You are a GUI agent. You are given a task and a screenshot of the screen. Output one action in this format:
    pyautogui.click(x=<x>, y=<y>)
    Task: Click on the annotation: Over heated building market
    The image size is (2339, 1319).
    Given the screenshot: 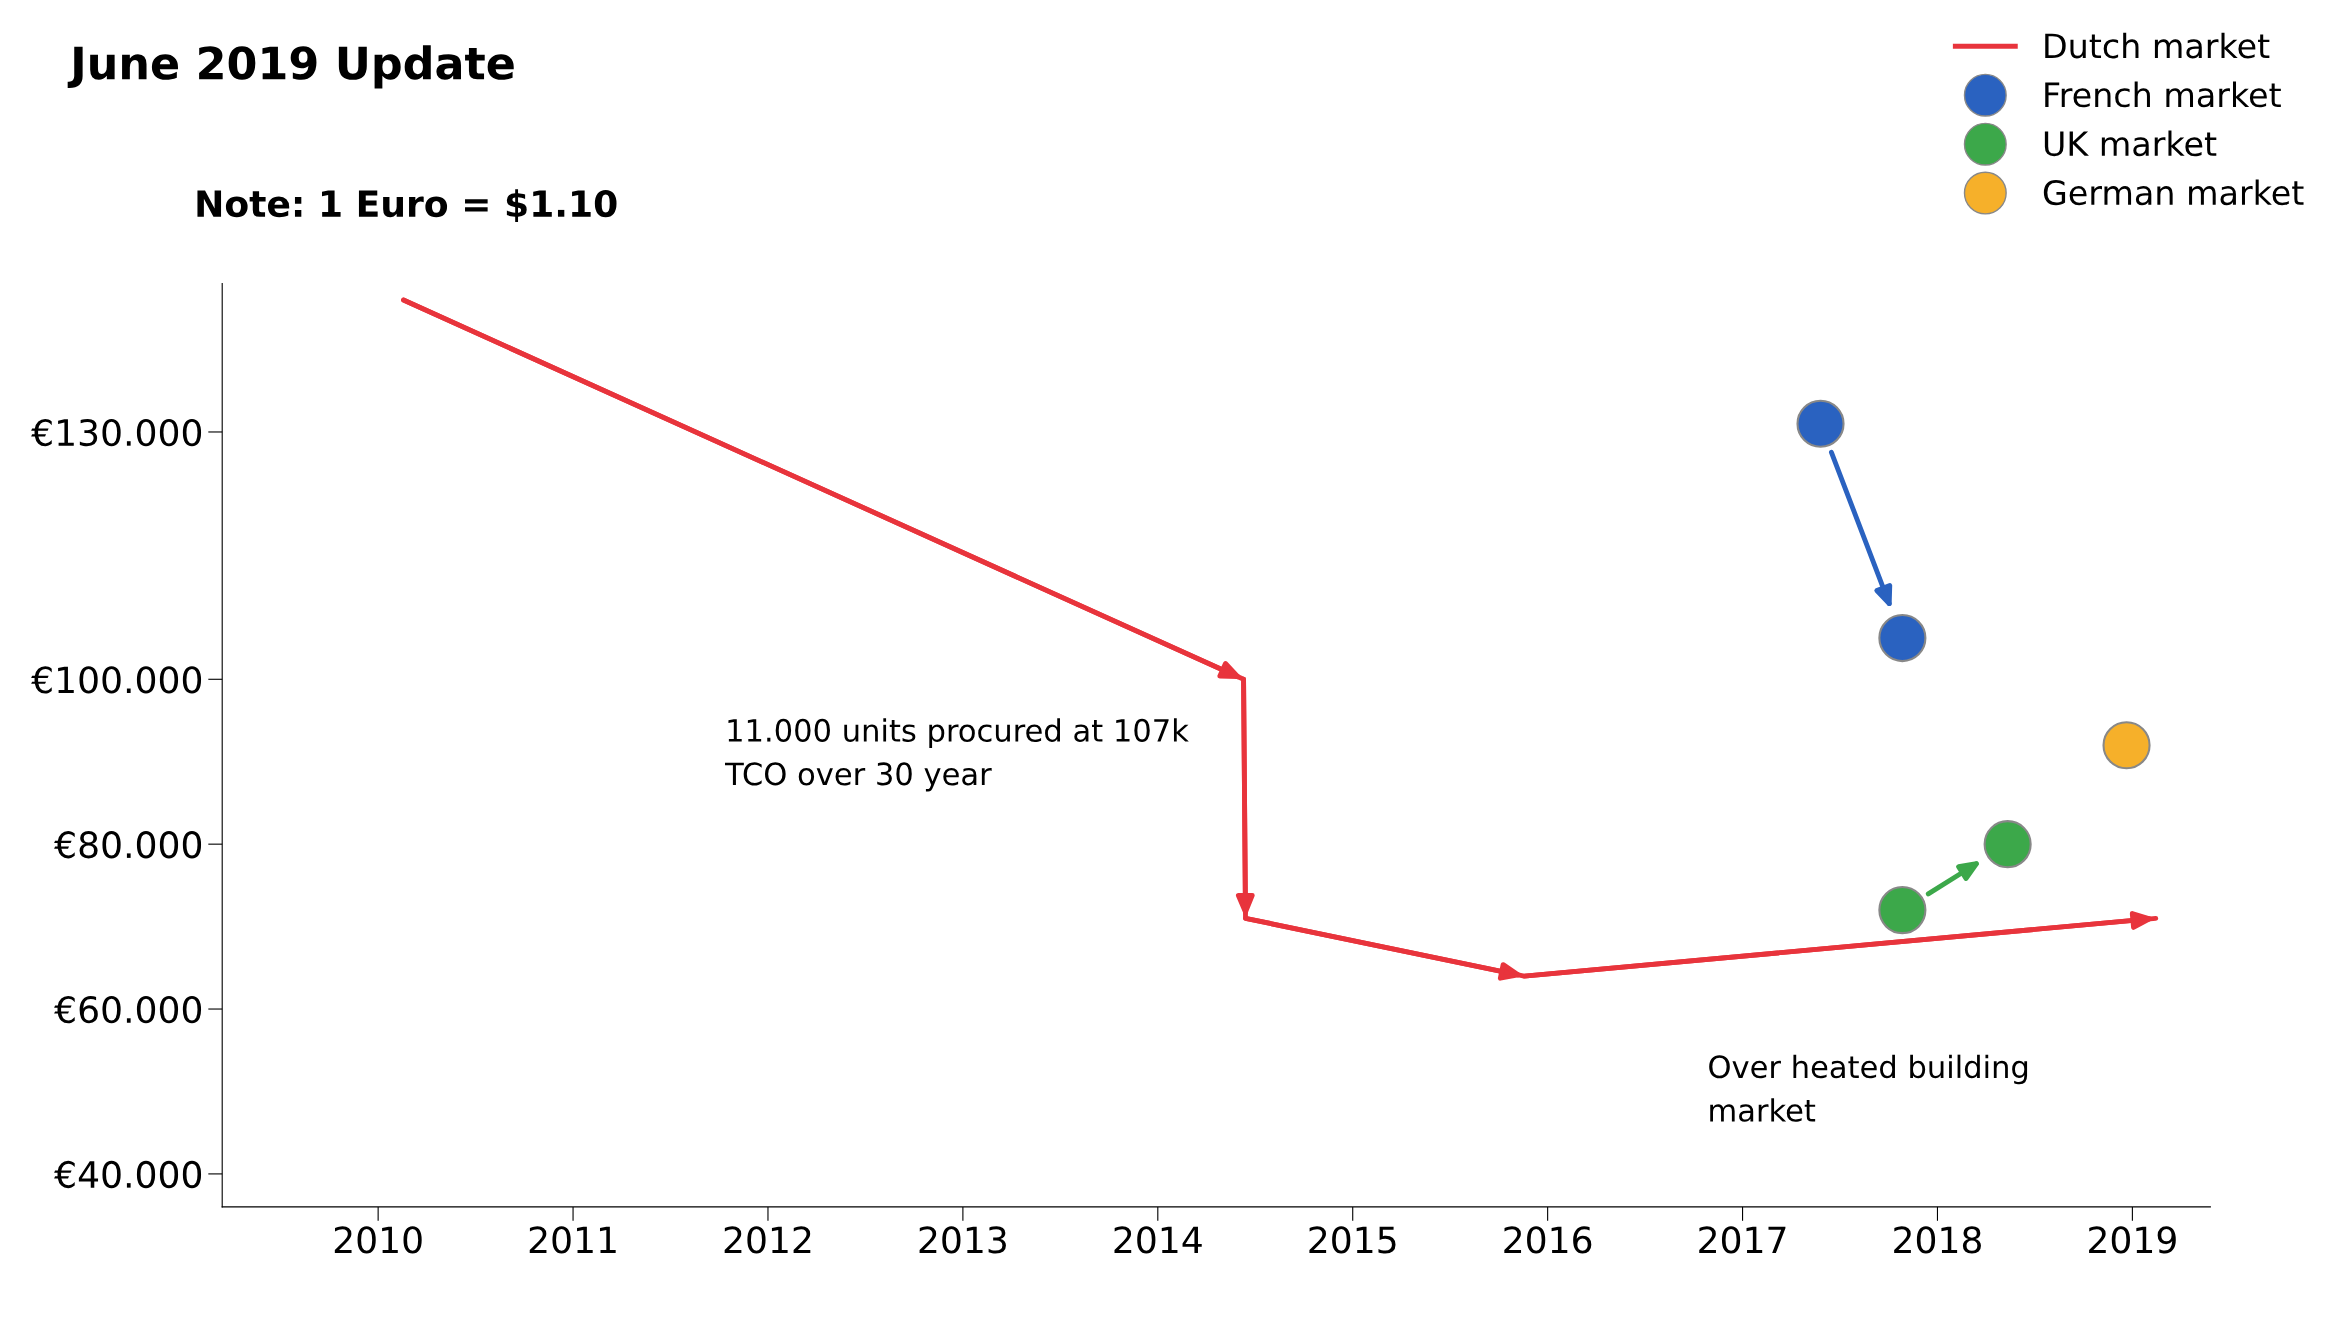 What is the action you would take?
    pyautogui.click(x=1868, y=1088)
    